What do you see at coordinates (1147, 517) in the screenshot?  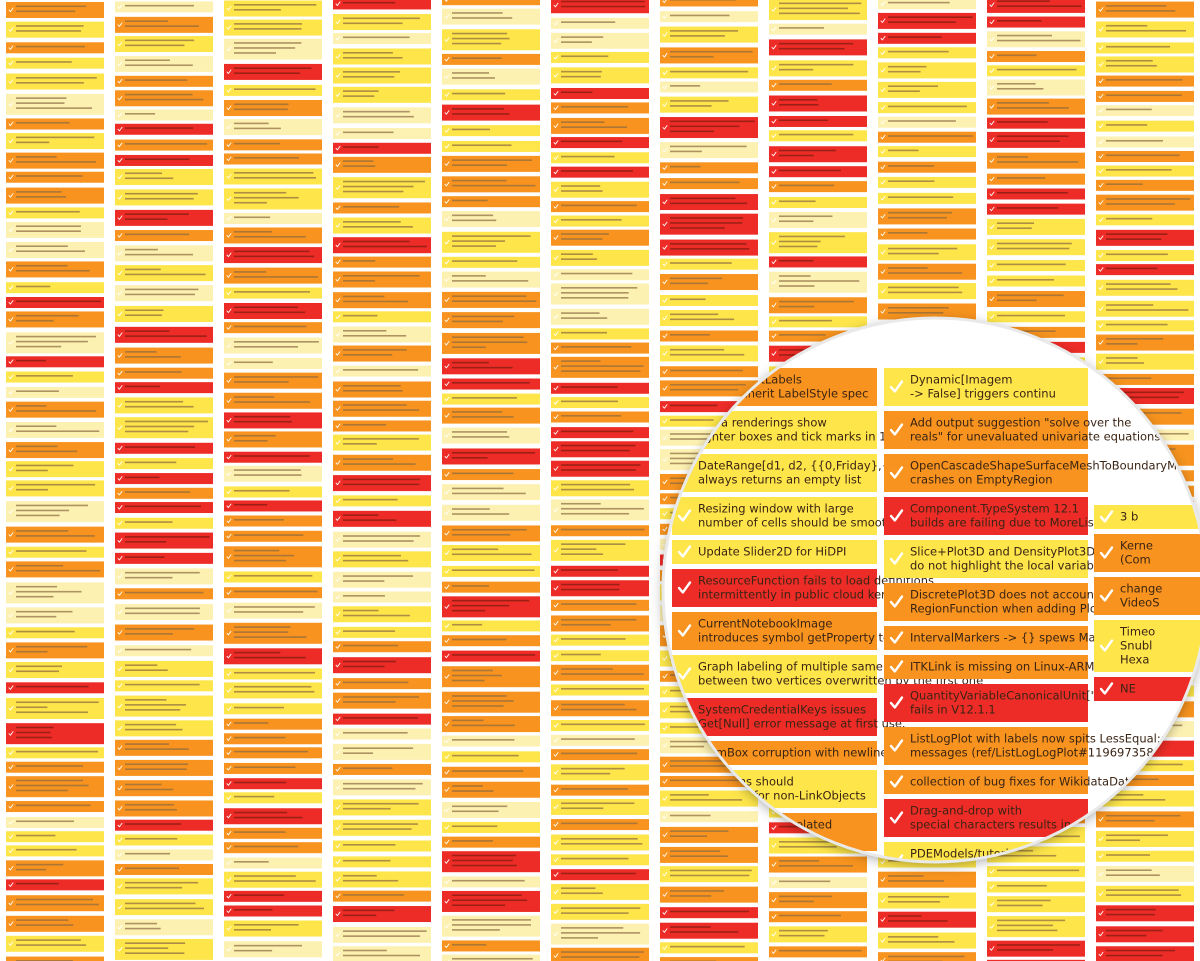 I see `bug-card: 3 b` at bounding box center [1147, 517].